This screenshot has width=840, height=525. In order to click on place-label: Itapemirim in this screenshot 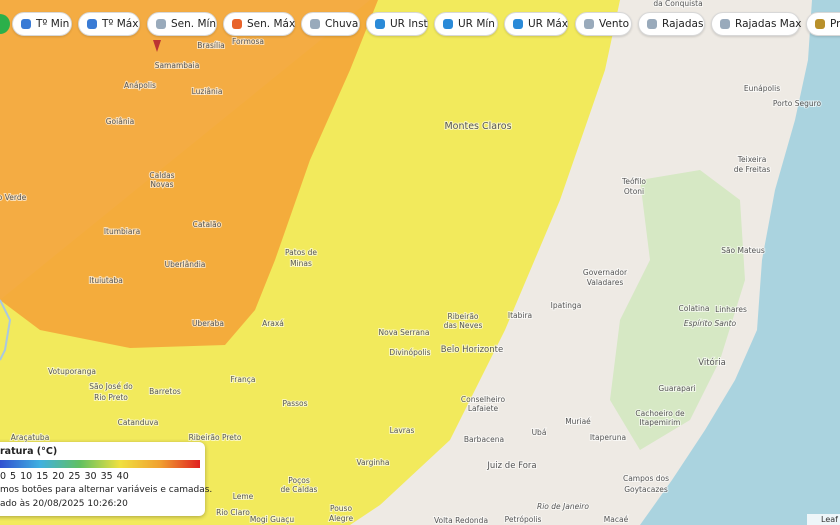, I will do `click(660, 422)`.